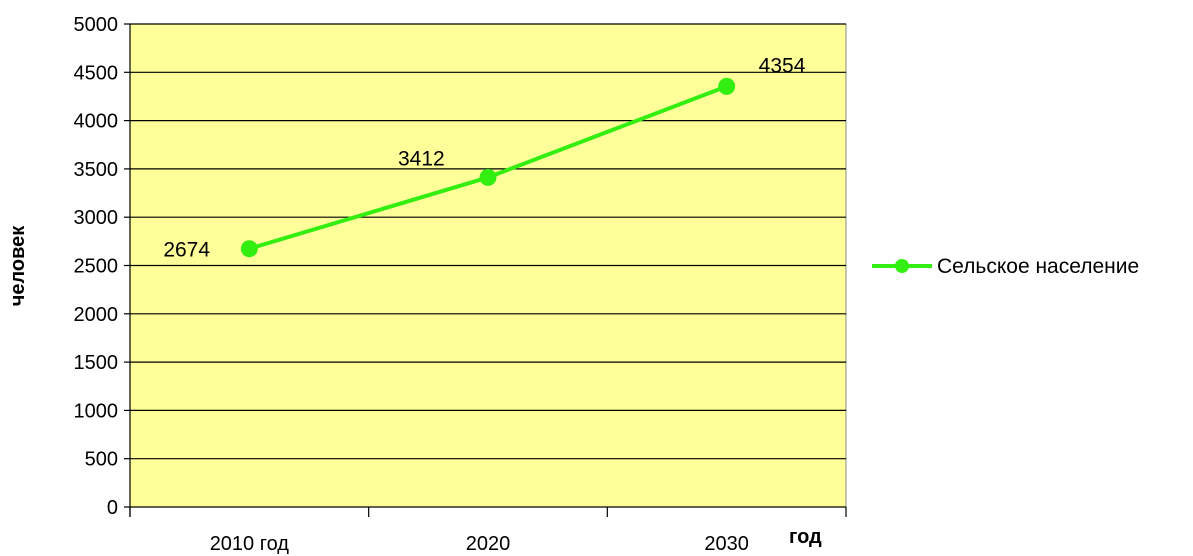  Describe the element at coordinates (96, 170) in the screenshot. I see `y-tick-label: 3500` at that location.